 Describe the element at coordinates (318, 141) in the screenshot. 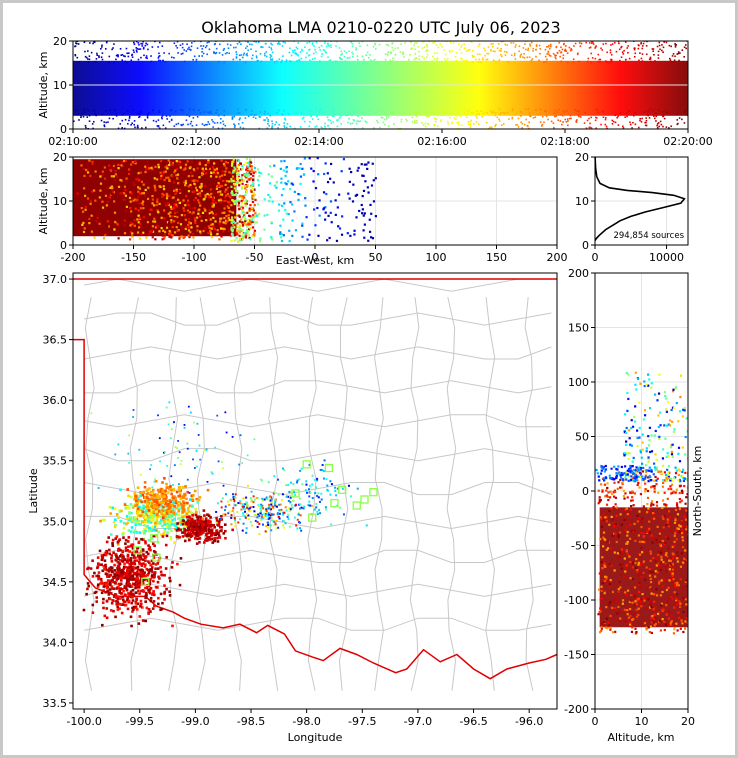

I see `time-tick-label: 02:14:00` at that location.